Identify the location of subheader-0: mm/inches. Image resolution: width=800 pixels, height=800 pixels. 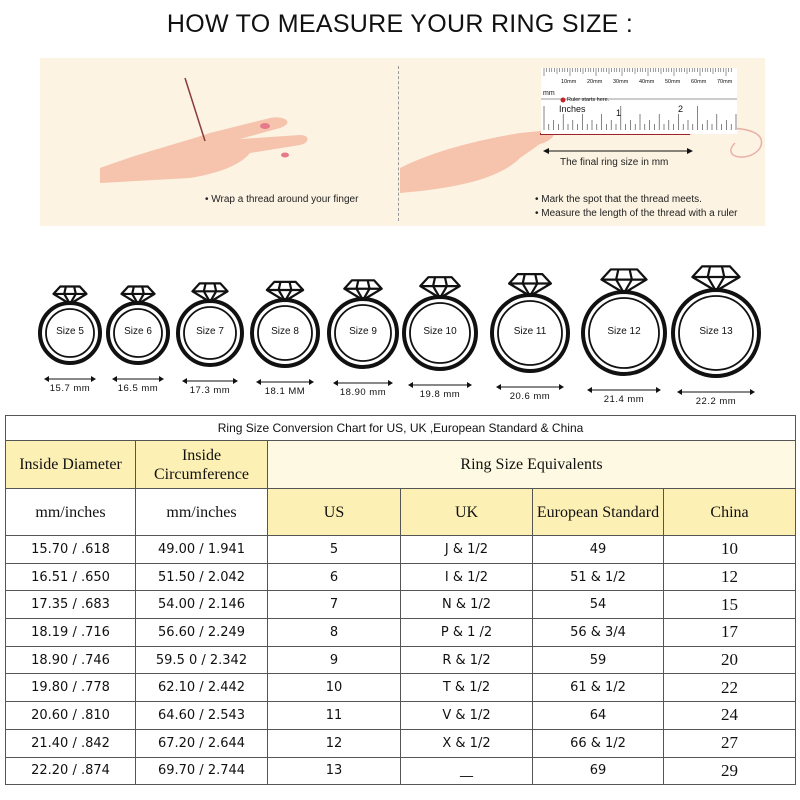
(70, 512).